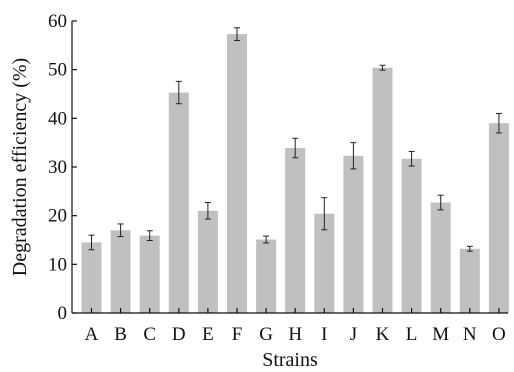 The height and width of the screenshot is (372, 514). Describe the element at coordinates (92, 334) in the screenshot. I see `x-tick-label-A: A` at that location.